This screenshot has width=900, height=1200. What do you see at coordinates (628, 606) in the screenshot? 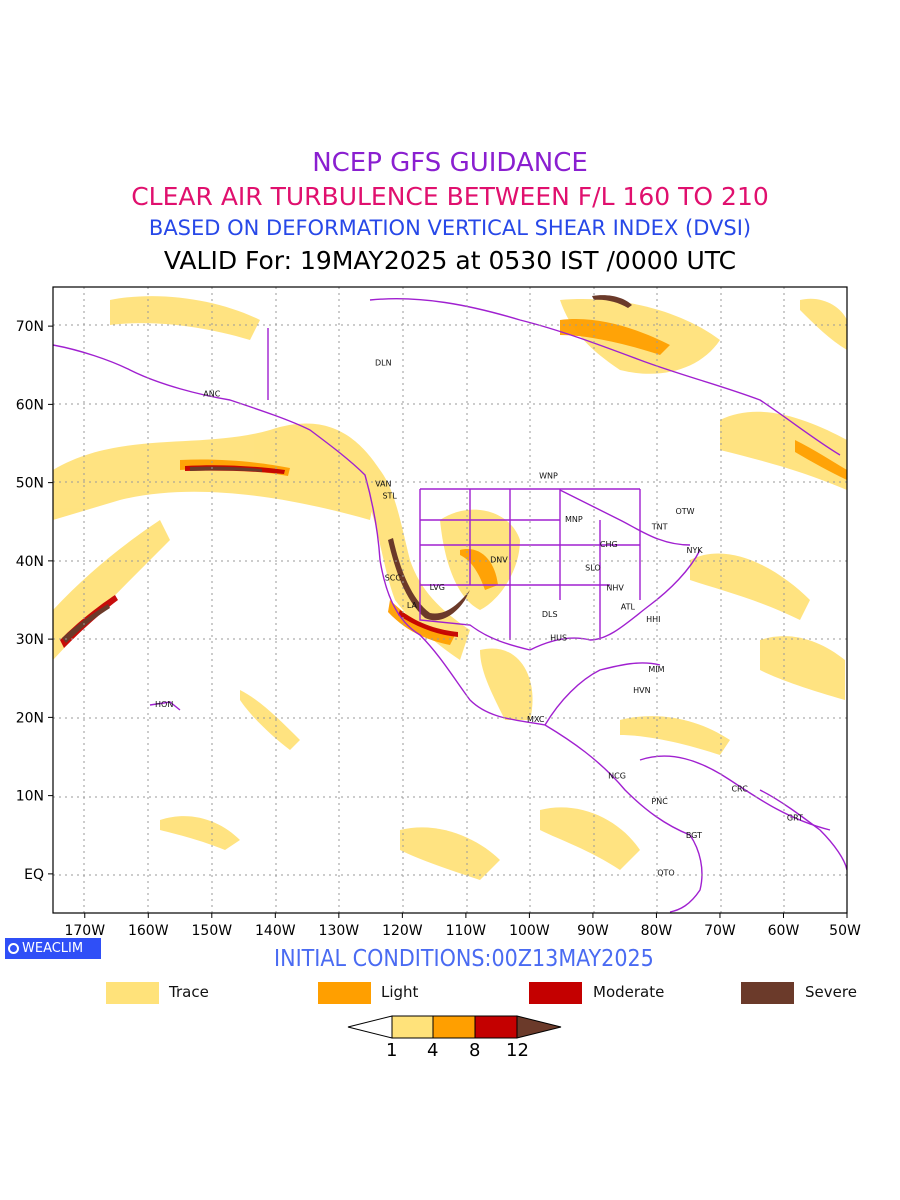
I see `station-label-atl: ATL` at bounding box center [628, 606].